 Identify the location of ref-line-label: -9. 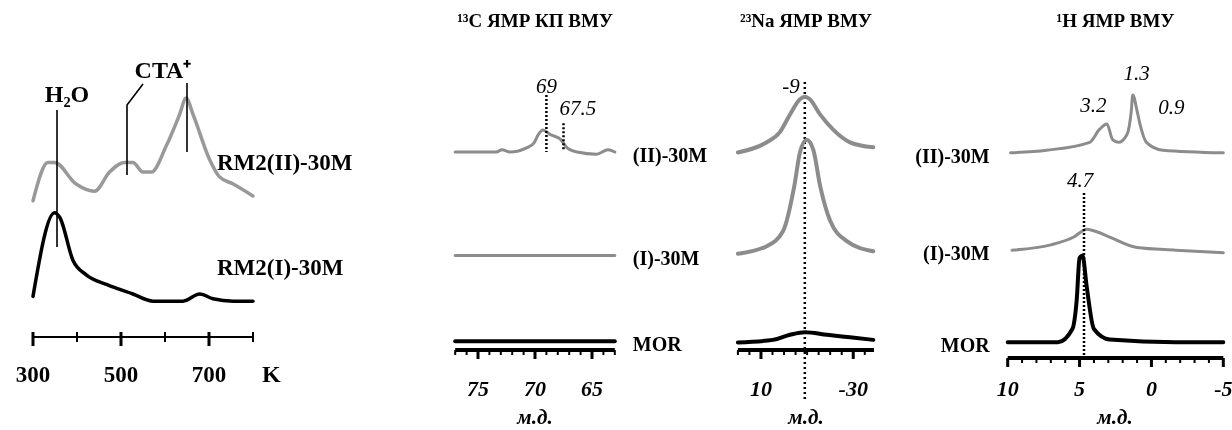
(791, 86).